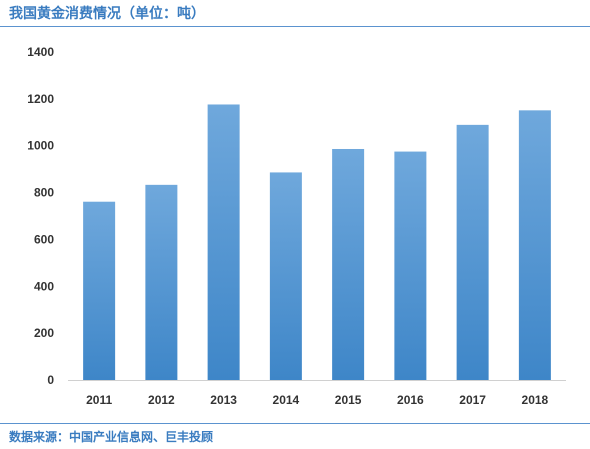  I want to click on x-tick-label: 2013, so click(223, 400).